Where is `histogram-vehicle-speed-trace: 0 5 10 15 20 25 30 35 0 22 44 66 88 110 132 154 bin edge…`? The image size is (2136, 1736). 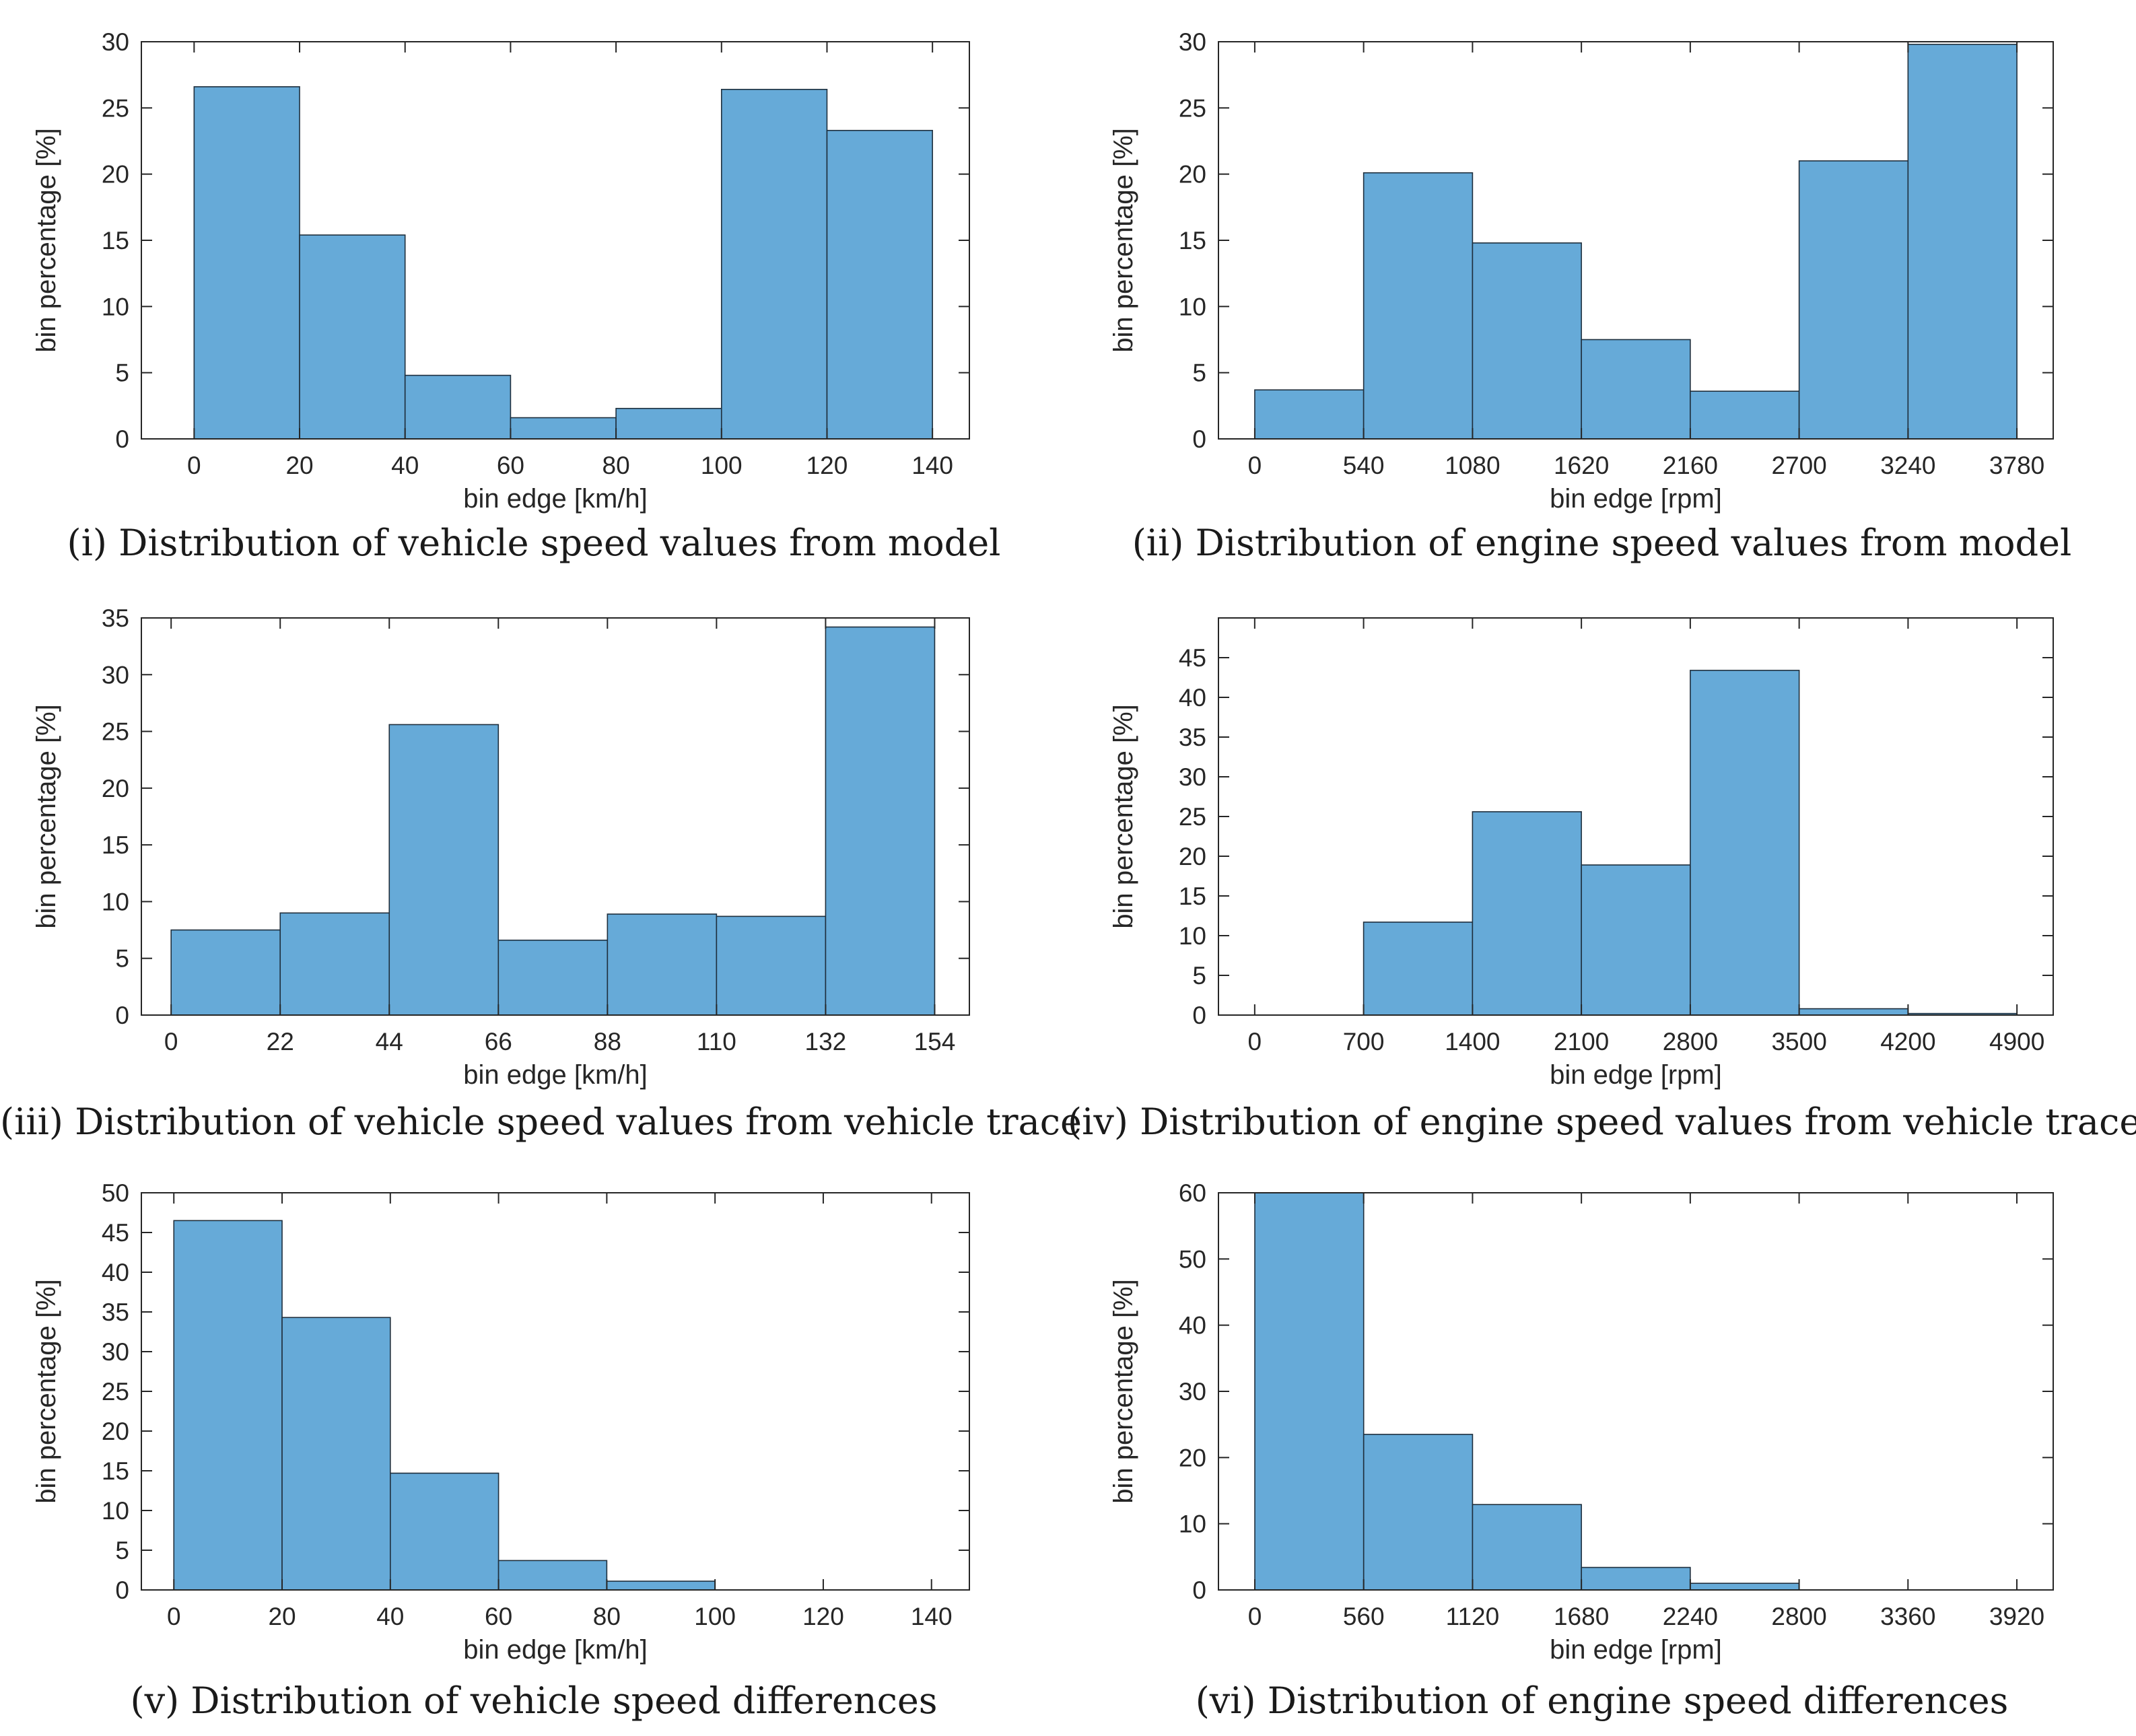 histogram-vehicle-speed-trace: 0 5 10 15 20 25 30 35 0 22 44 66 88 110 132 154 bin edge… is located at coordinates (501, 847).